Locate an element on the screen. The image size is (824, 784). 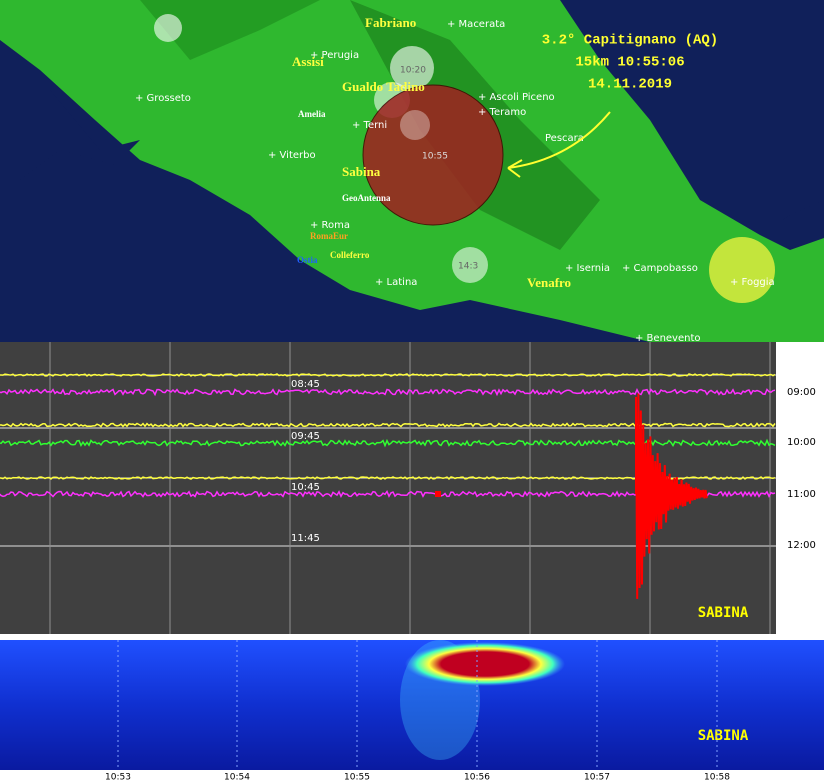
time-label: 11:45 is located at coordinates (305, 538).